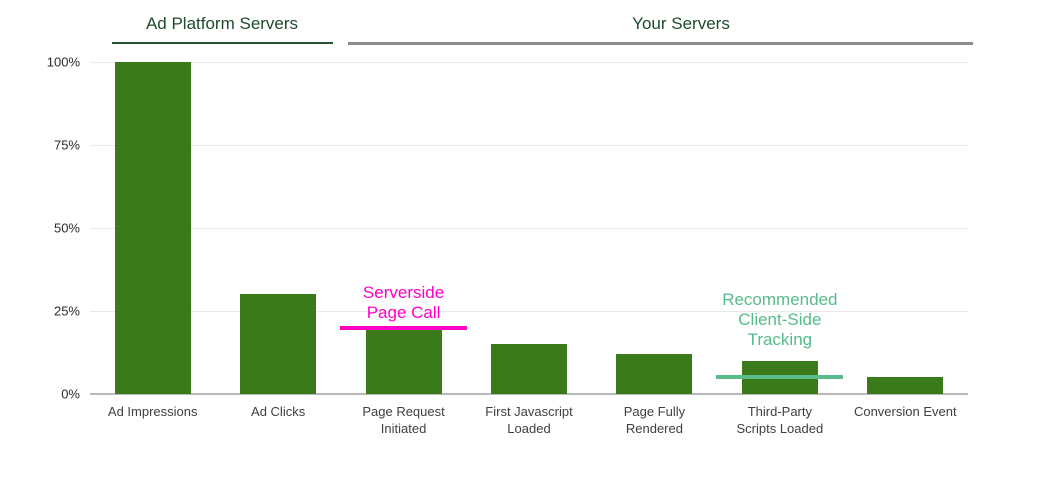  I want to click on section-underline-your-servers, so click(660, 43).